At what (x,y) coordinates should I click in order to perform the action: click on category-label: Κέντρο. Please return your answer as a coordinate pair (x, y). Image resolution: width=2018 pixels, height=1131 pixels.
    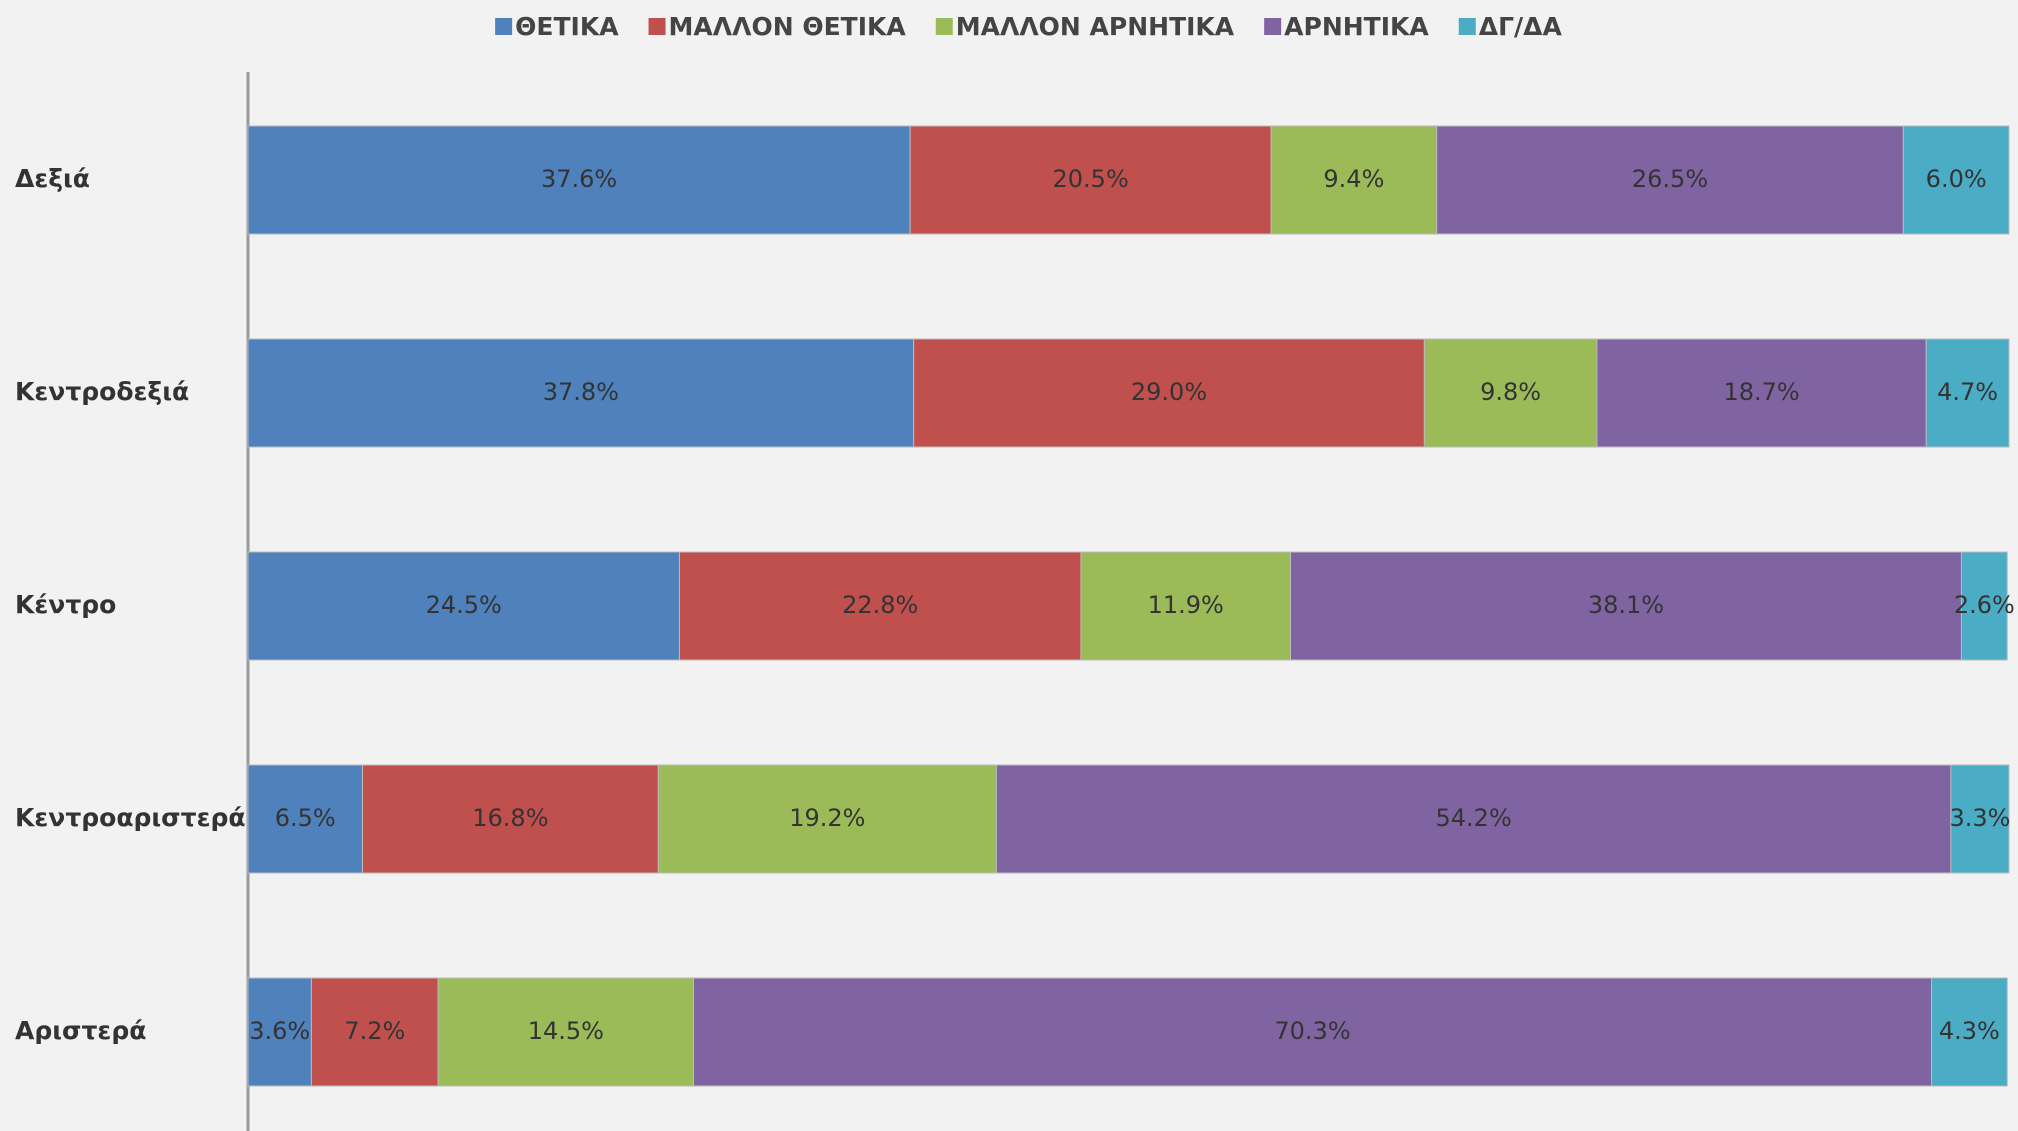
    Looking at the image, I should click on (65, 604).